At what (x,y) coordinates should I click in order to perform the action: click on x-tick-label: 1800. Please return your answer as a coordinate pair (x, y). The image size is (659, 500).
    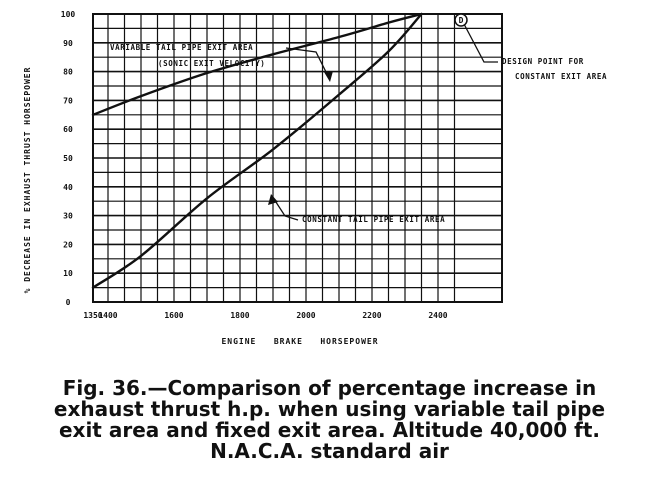
    Looking at the image, I should click on (239, 315).